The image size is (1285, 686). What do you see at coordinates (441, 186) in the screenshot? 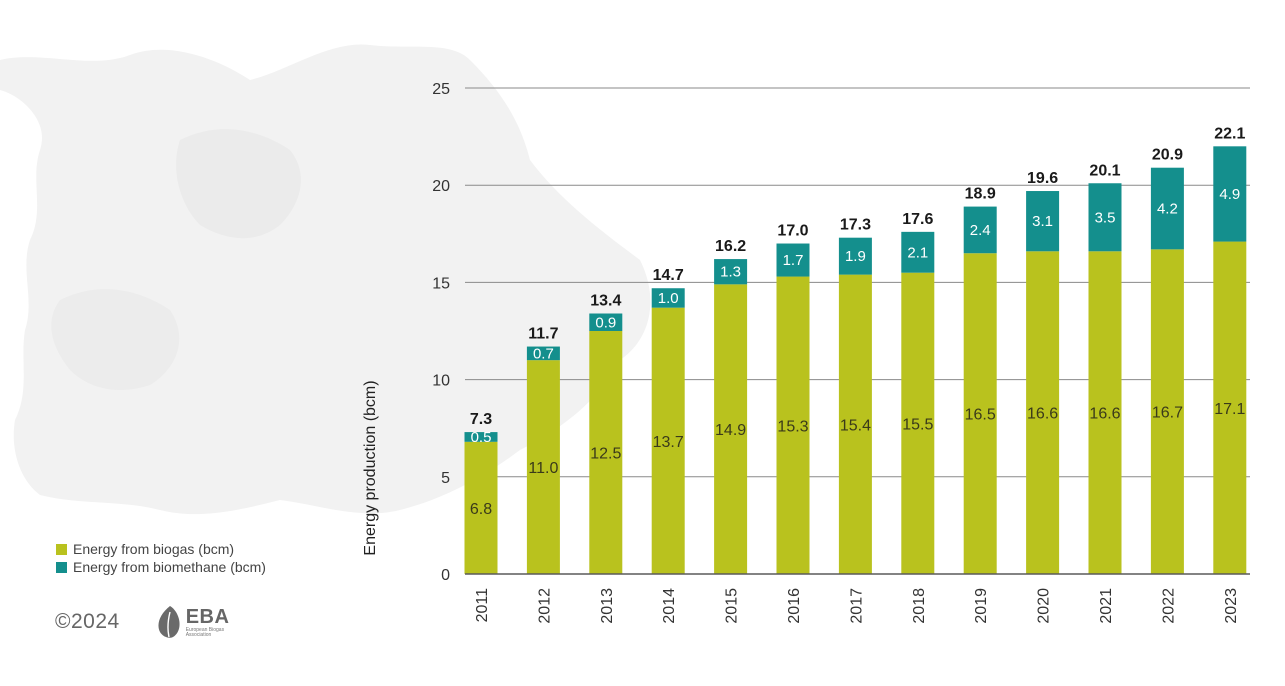
I see `y-tick-label: 20` at bounding box center [441, 186].